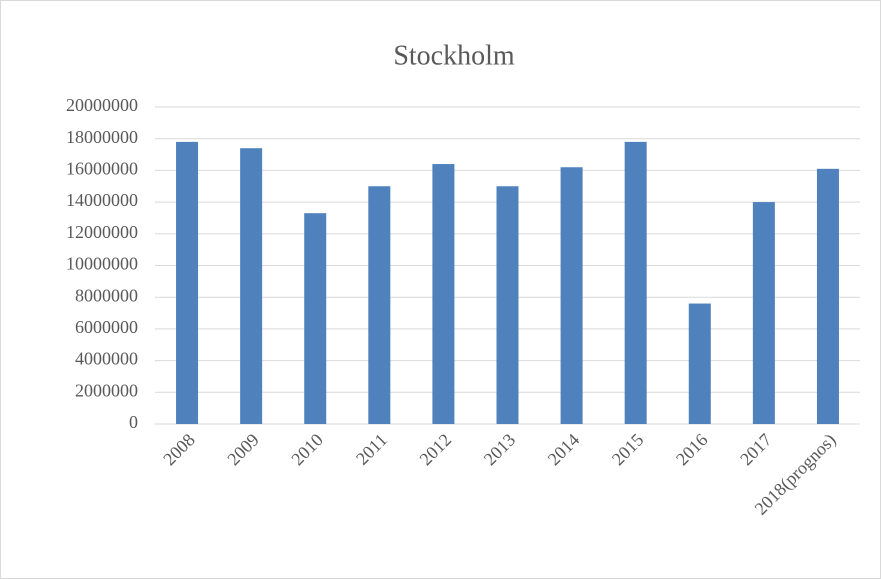 This screenshot has width=881, height=579. Describe the element at coordinates (102, 232) in the screenshot. I see `y-tick-label: 12000000` at that location.